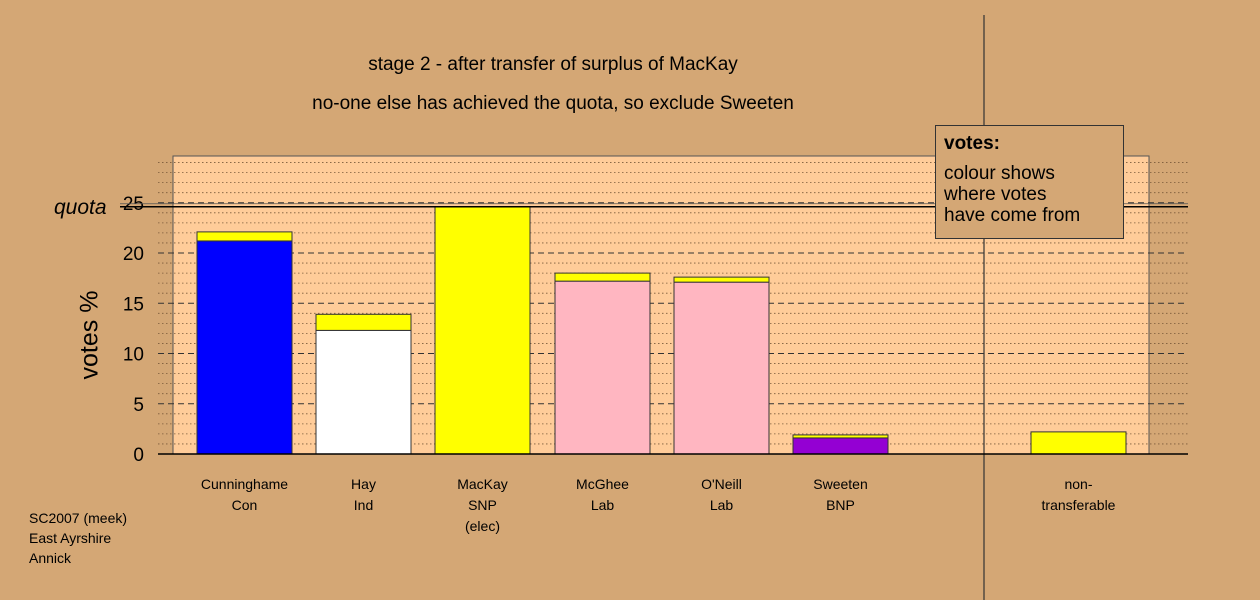  What do you see at coordinates (245, 505) in the screenshot?
I see `x-tick-label: Con` at bounding box center [245, 505].